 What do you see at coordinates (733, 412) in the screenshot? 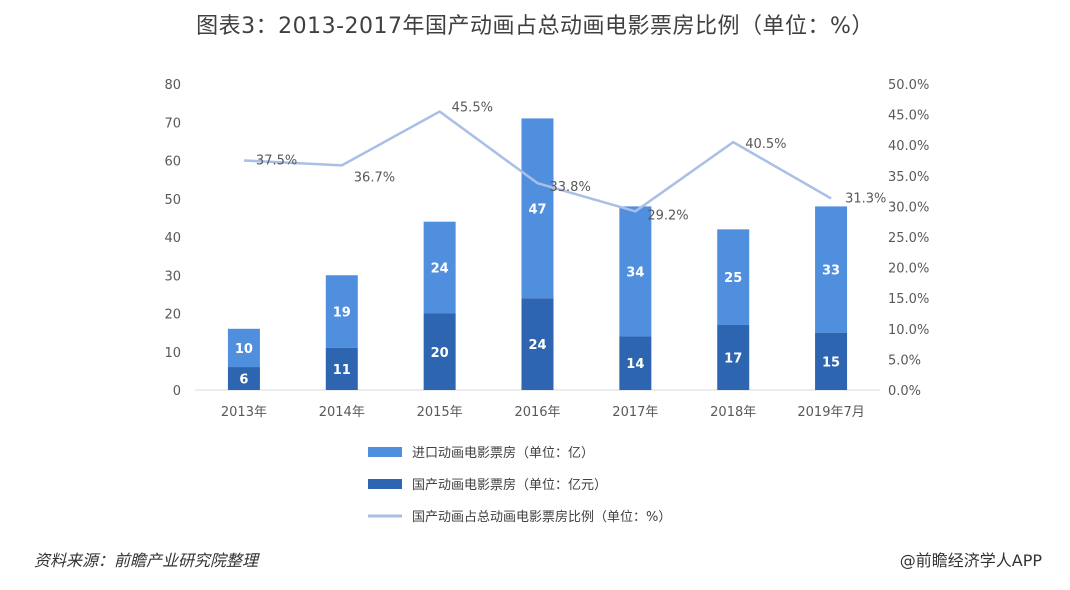
I see `x-axis-tick: 2018年` at bounding box center [733, 412].